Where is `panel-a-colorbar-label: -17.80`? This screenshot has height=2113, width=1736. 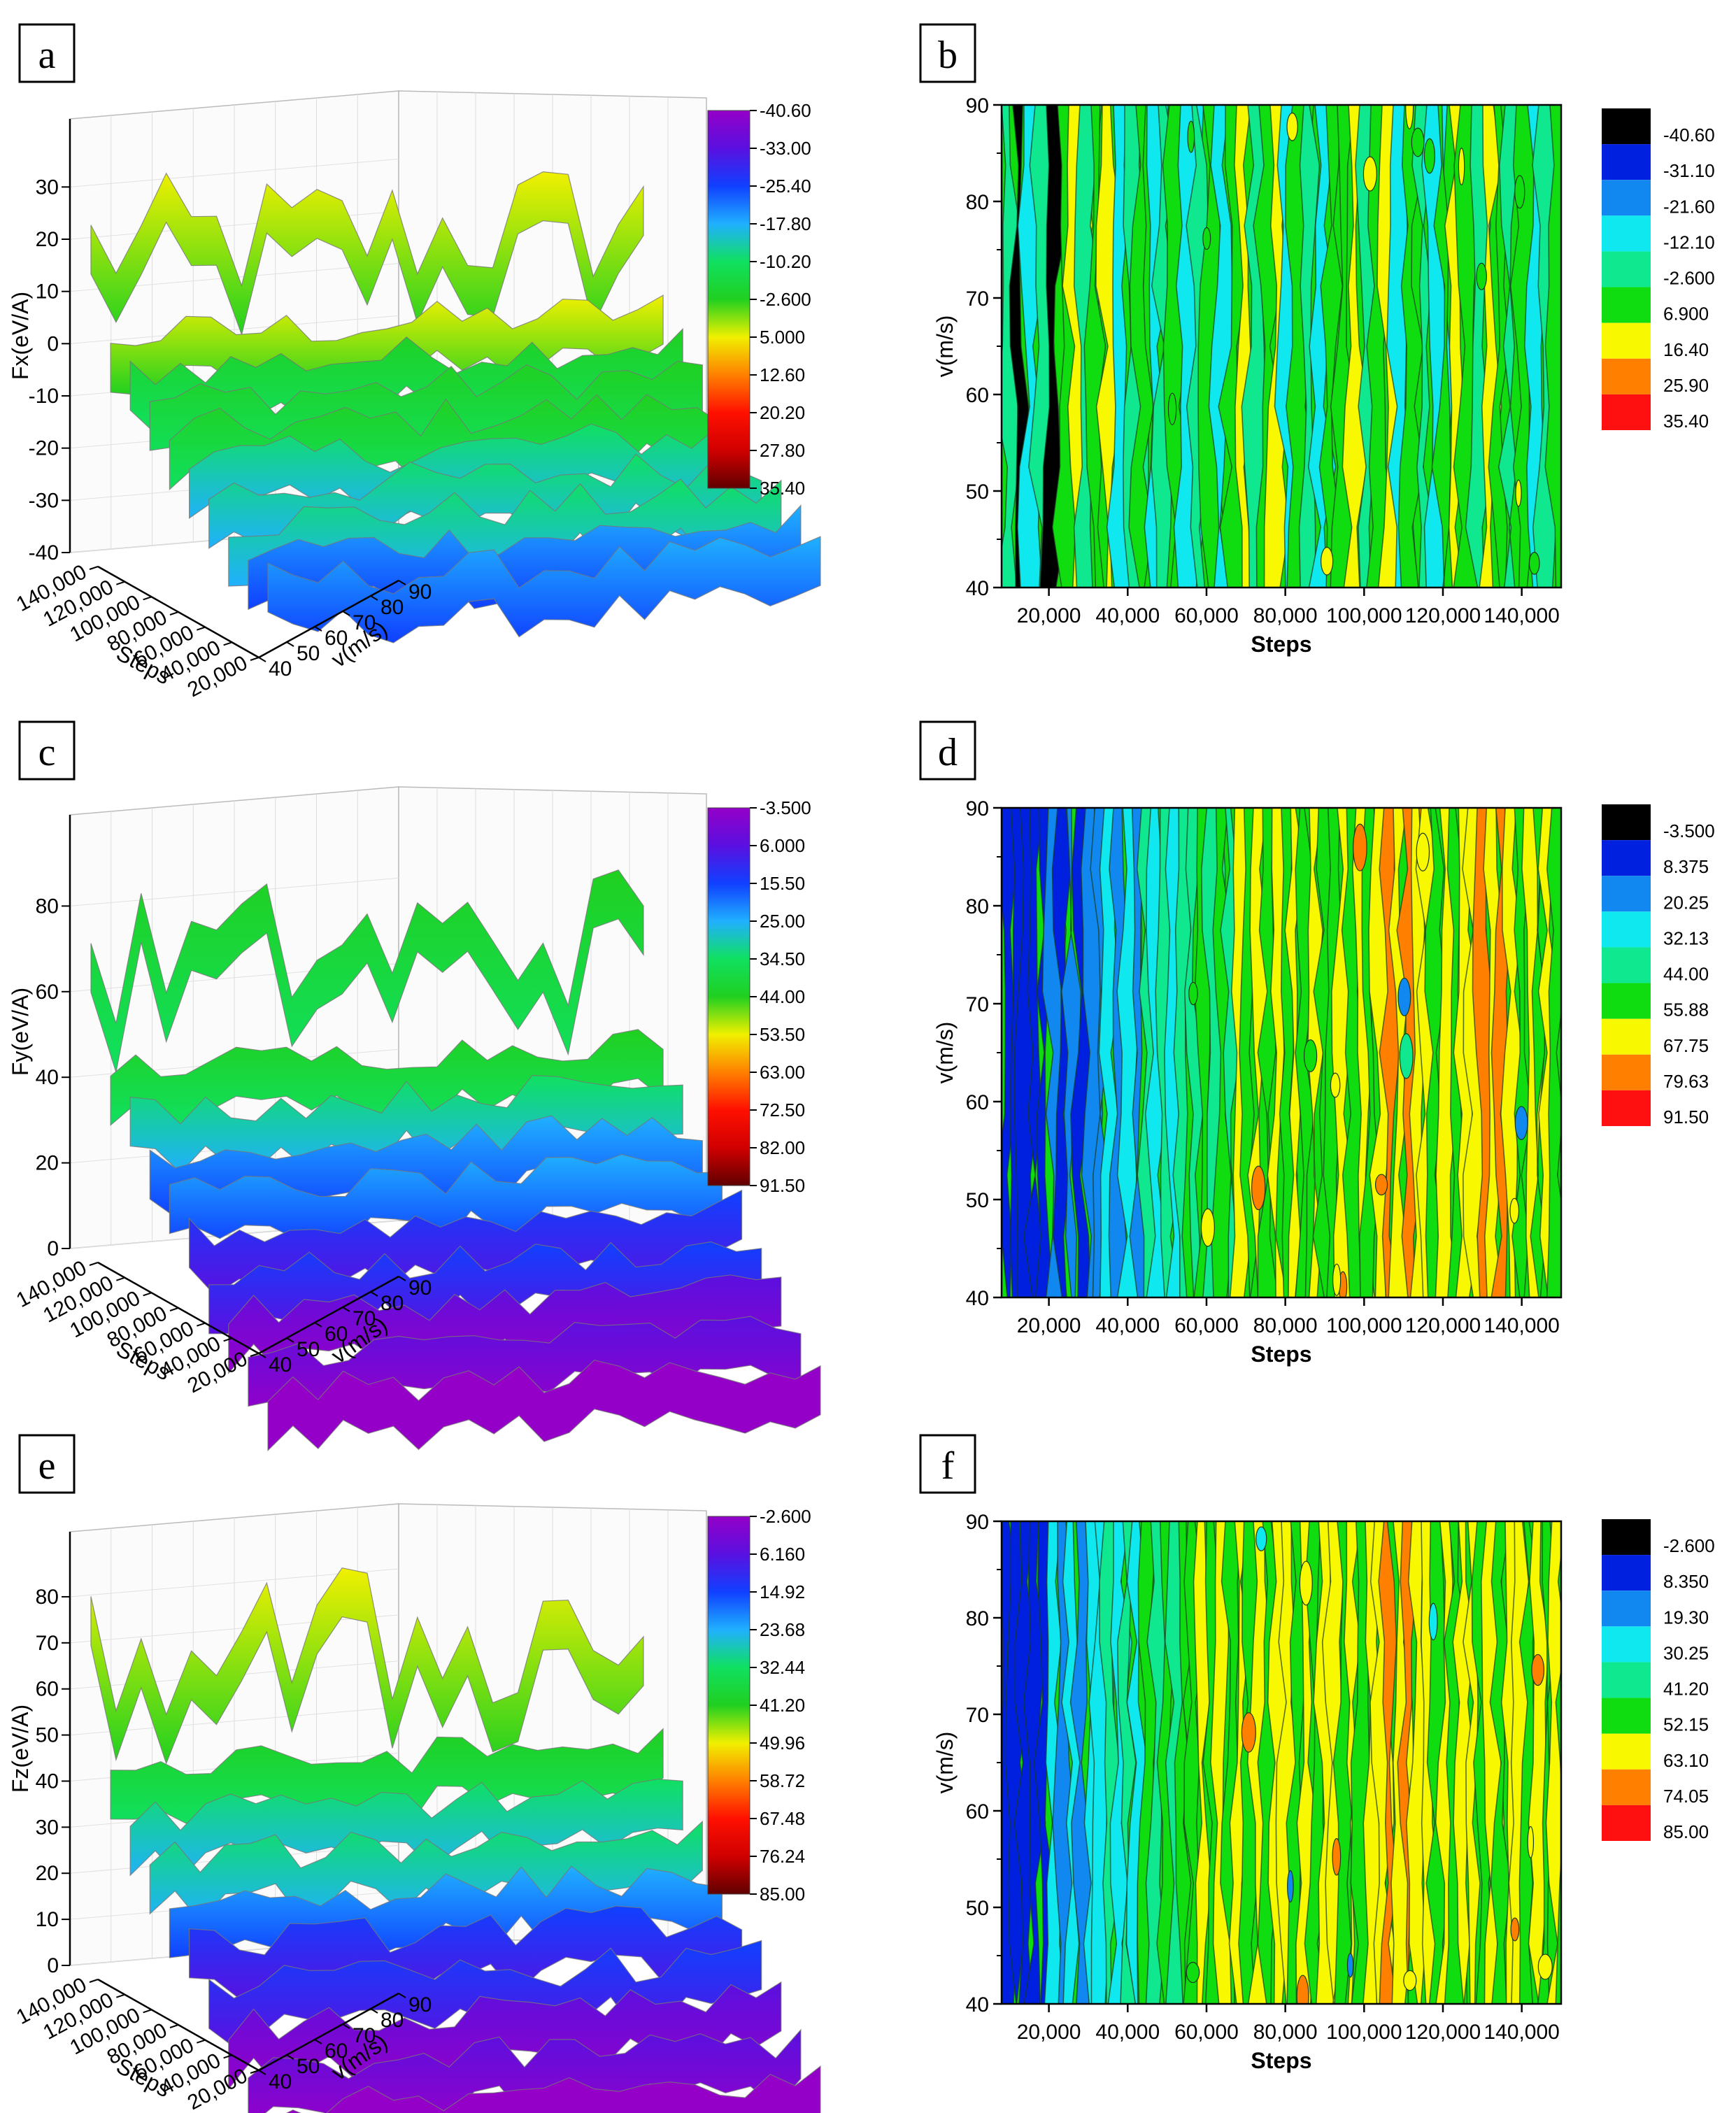
panel-a-colorbar-label: -17.80 is located at coordinates (785, 223).